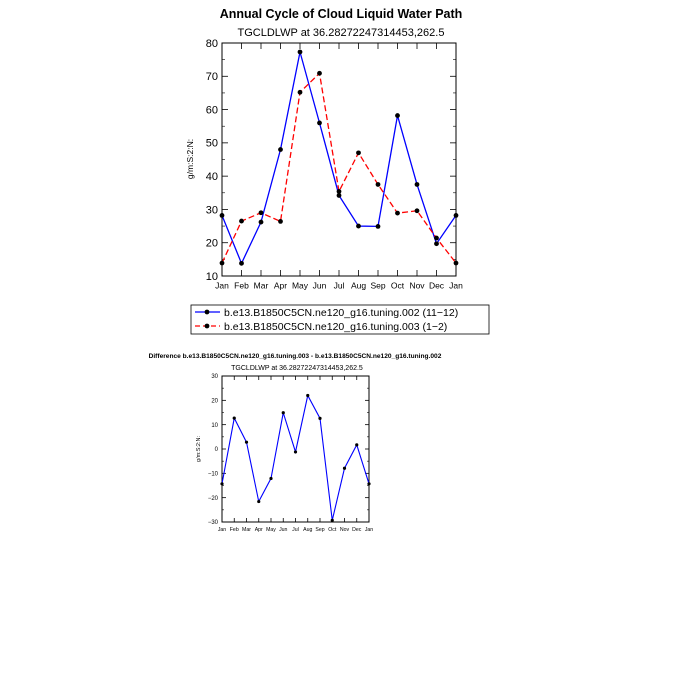 Image resolution: width=675 pixels, height=675 pixels. I want to click on c2-xtick-label-0: Jan, so click(222, 530).